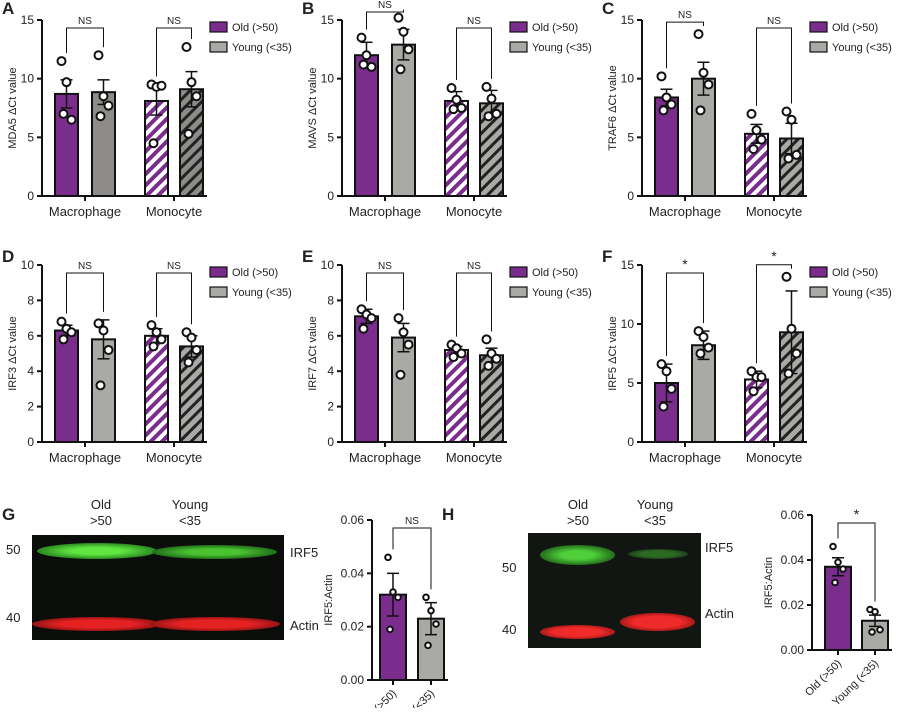  What do you see at coordinates (308, 9) in the screenshot?
I see `panel-letter: B` at bounding box center [308, 9].